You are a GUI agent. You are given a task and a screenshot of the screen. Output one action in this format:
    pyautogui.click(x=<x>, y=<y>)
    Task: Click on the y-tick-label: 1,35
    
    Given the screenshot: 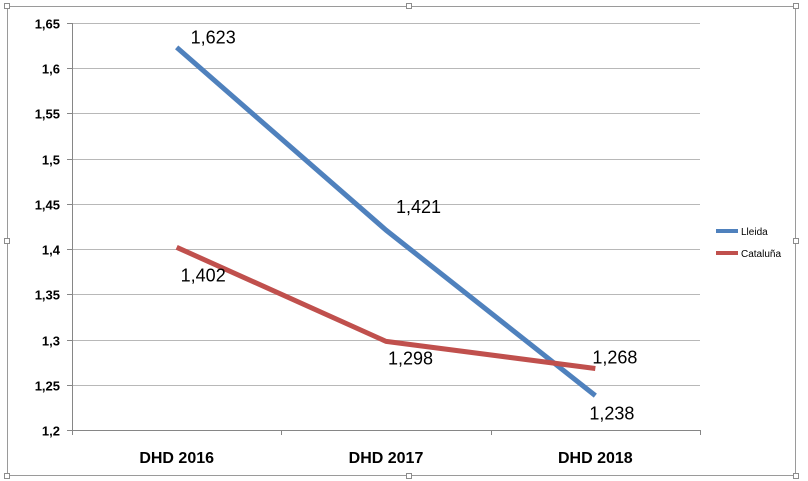 What is the action you would take?
    pyautogui.click(x=47, y=295)
    